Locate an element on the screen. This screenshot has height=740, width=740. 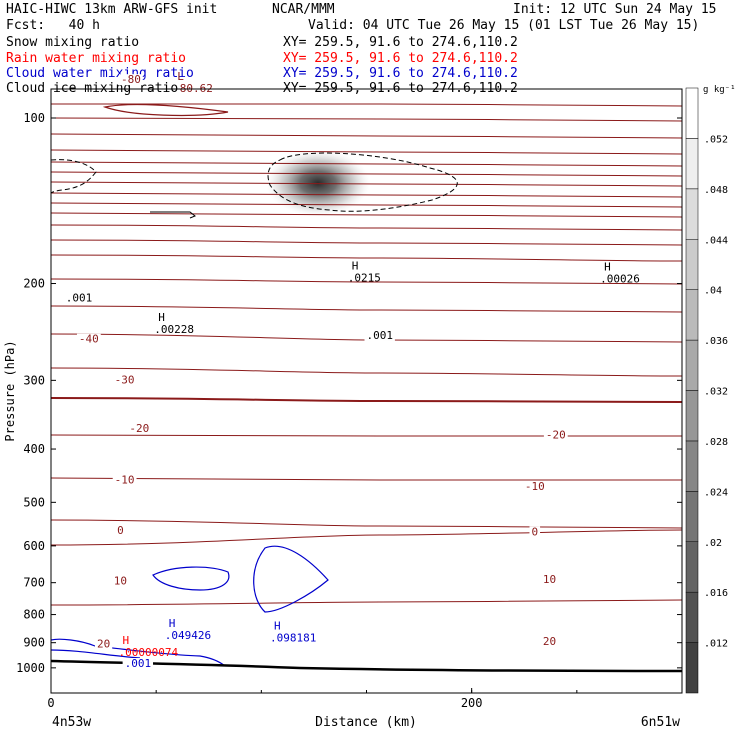
extremum-value: .00000074 is located at coordinates (149, 652).